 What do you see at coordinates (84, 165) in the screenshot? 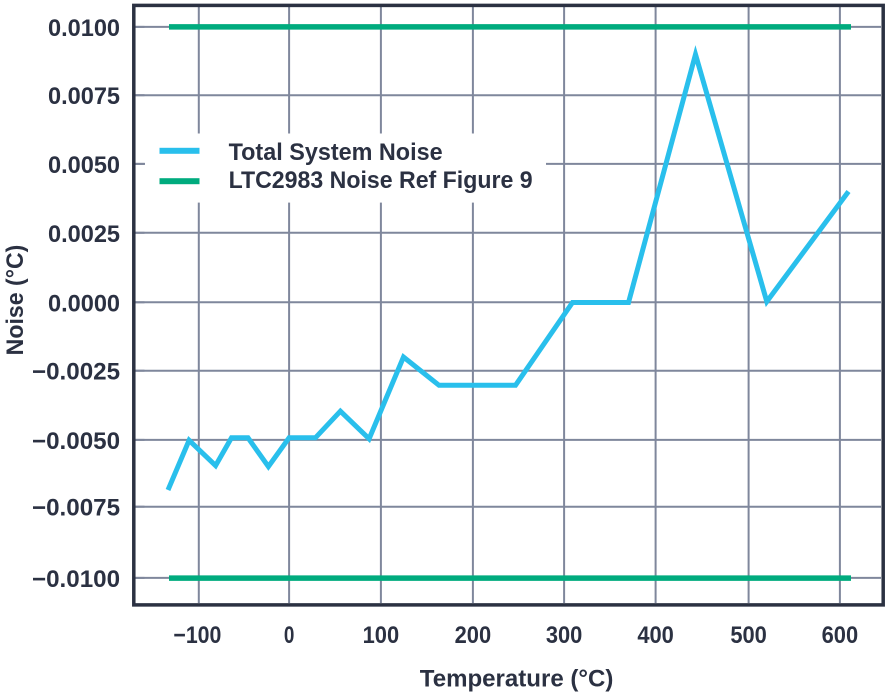
I see `svg-text: 0.0050` at bounding box center [84, 165].